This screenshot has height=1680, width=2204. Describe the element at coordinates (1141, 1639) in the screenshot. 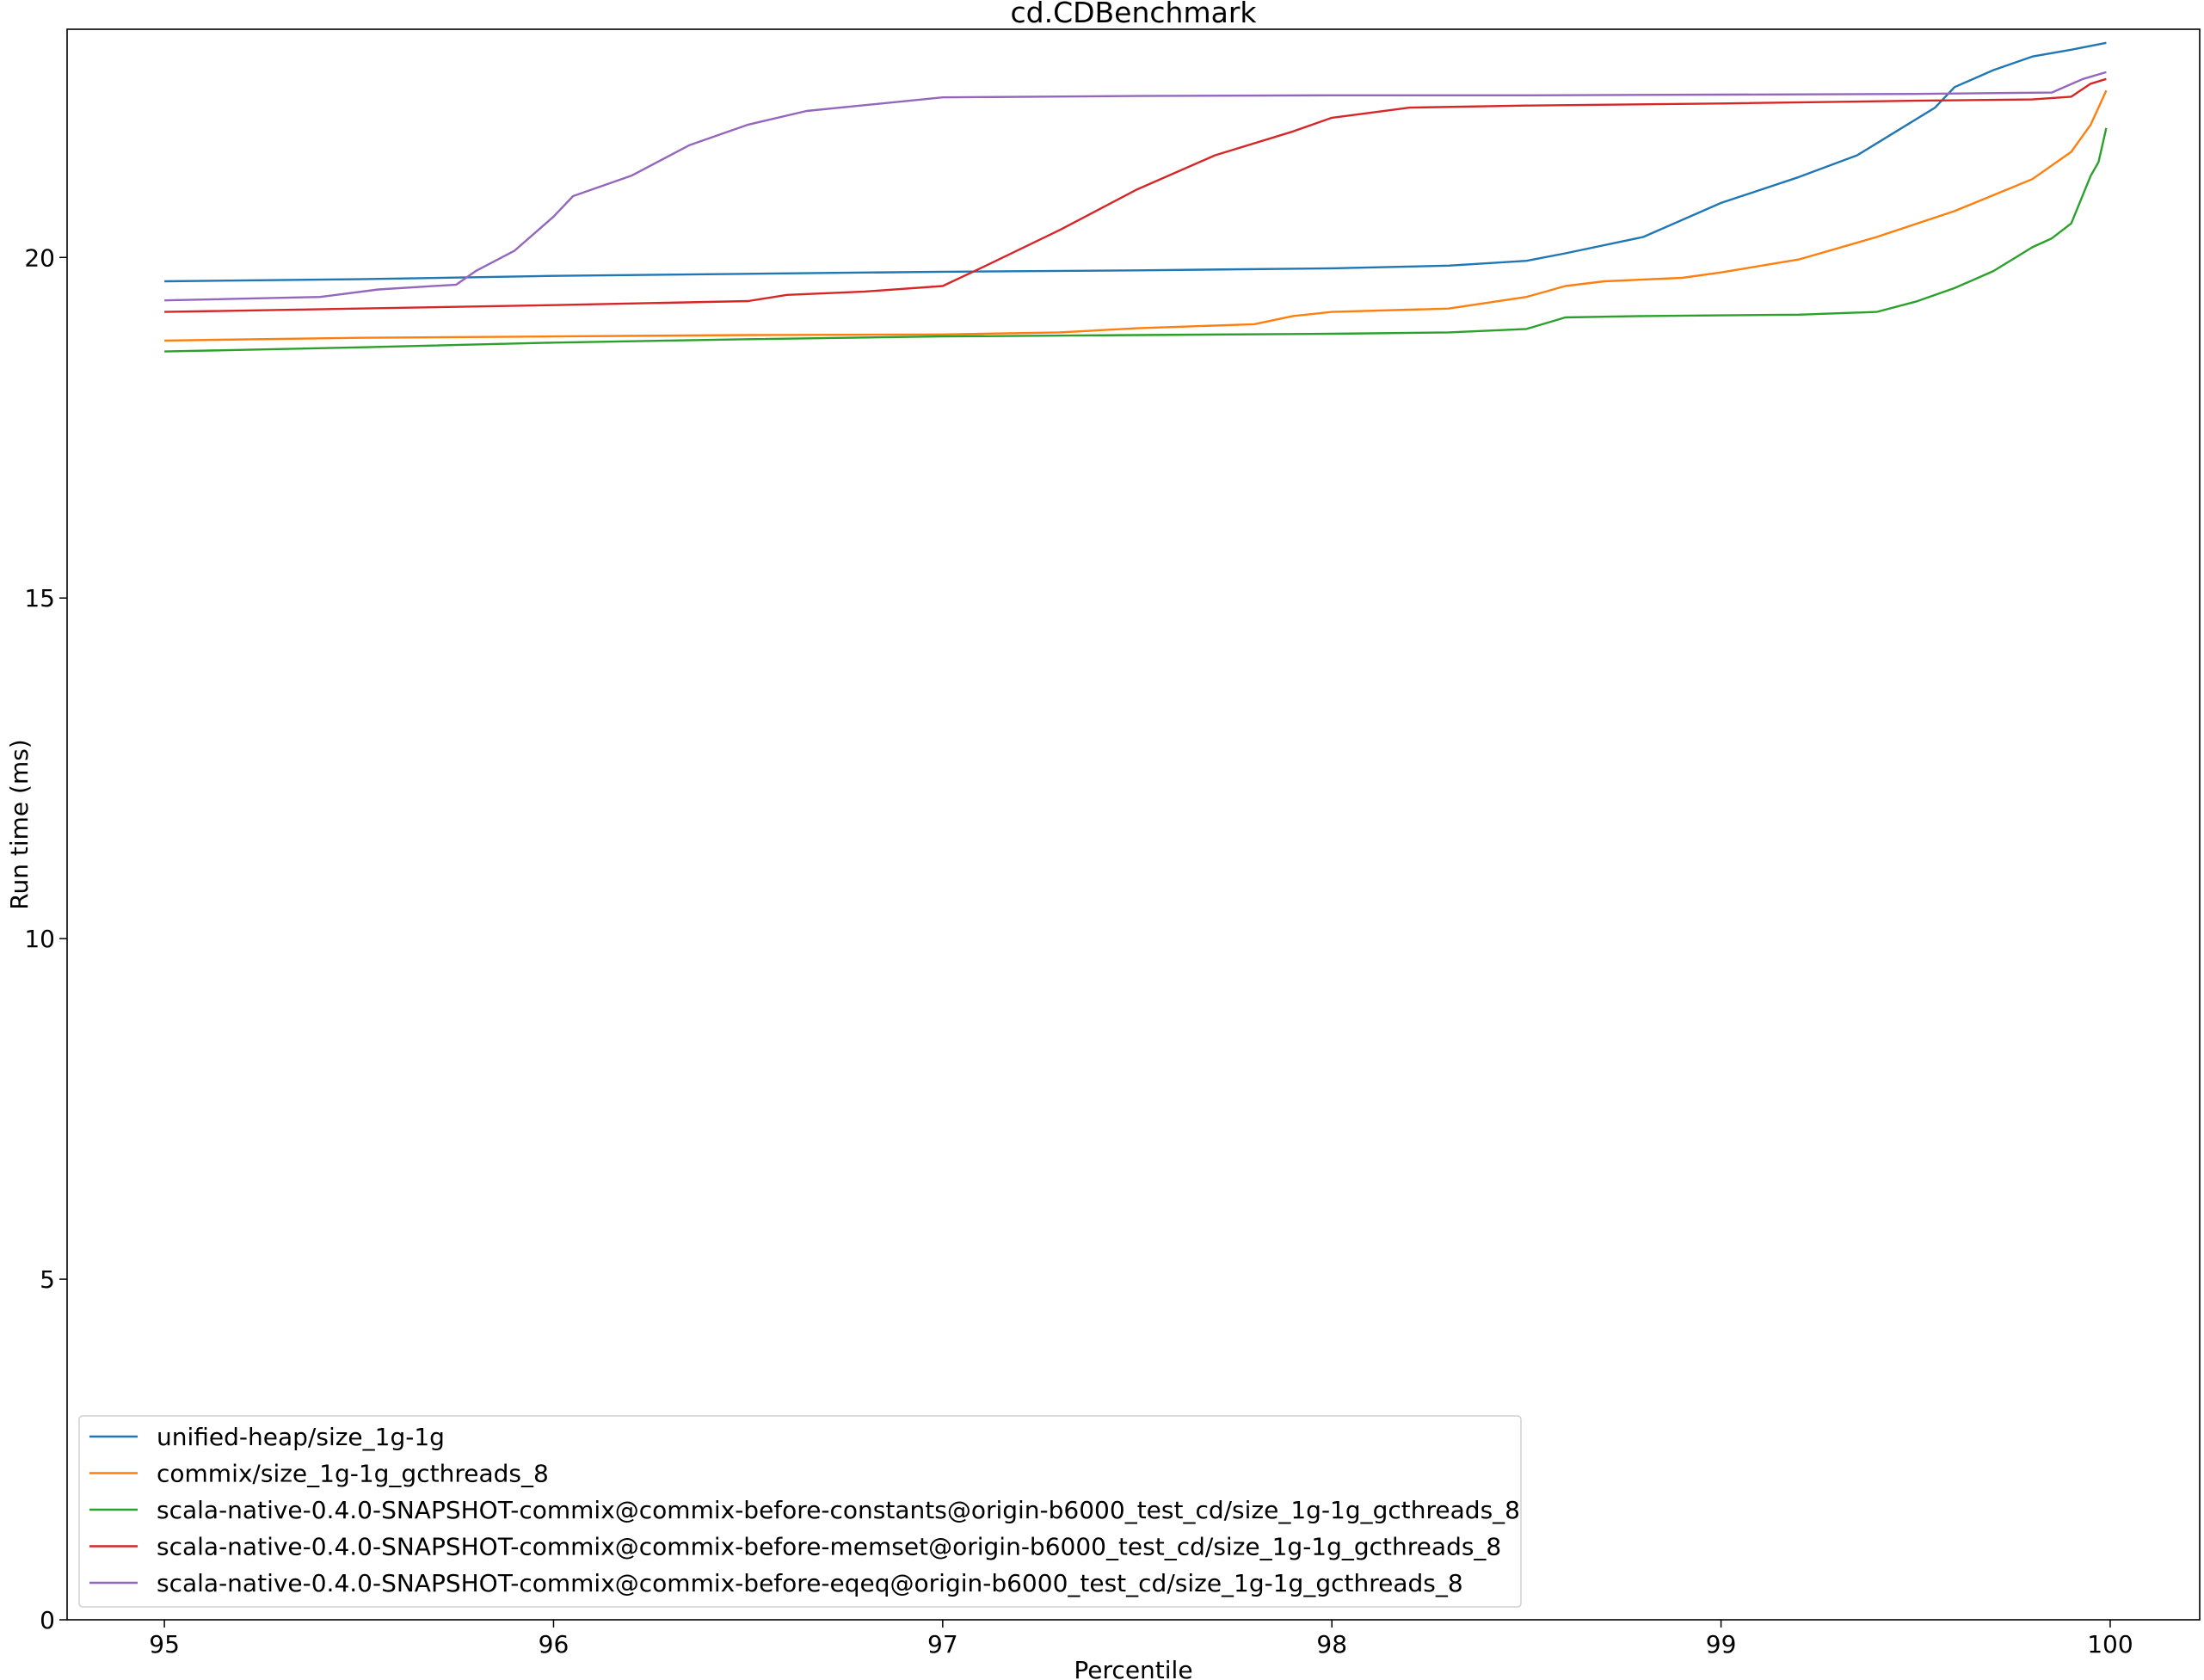

I see `x-axis: 95 96 97 98 99 100` at that location.